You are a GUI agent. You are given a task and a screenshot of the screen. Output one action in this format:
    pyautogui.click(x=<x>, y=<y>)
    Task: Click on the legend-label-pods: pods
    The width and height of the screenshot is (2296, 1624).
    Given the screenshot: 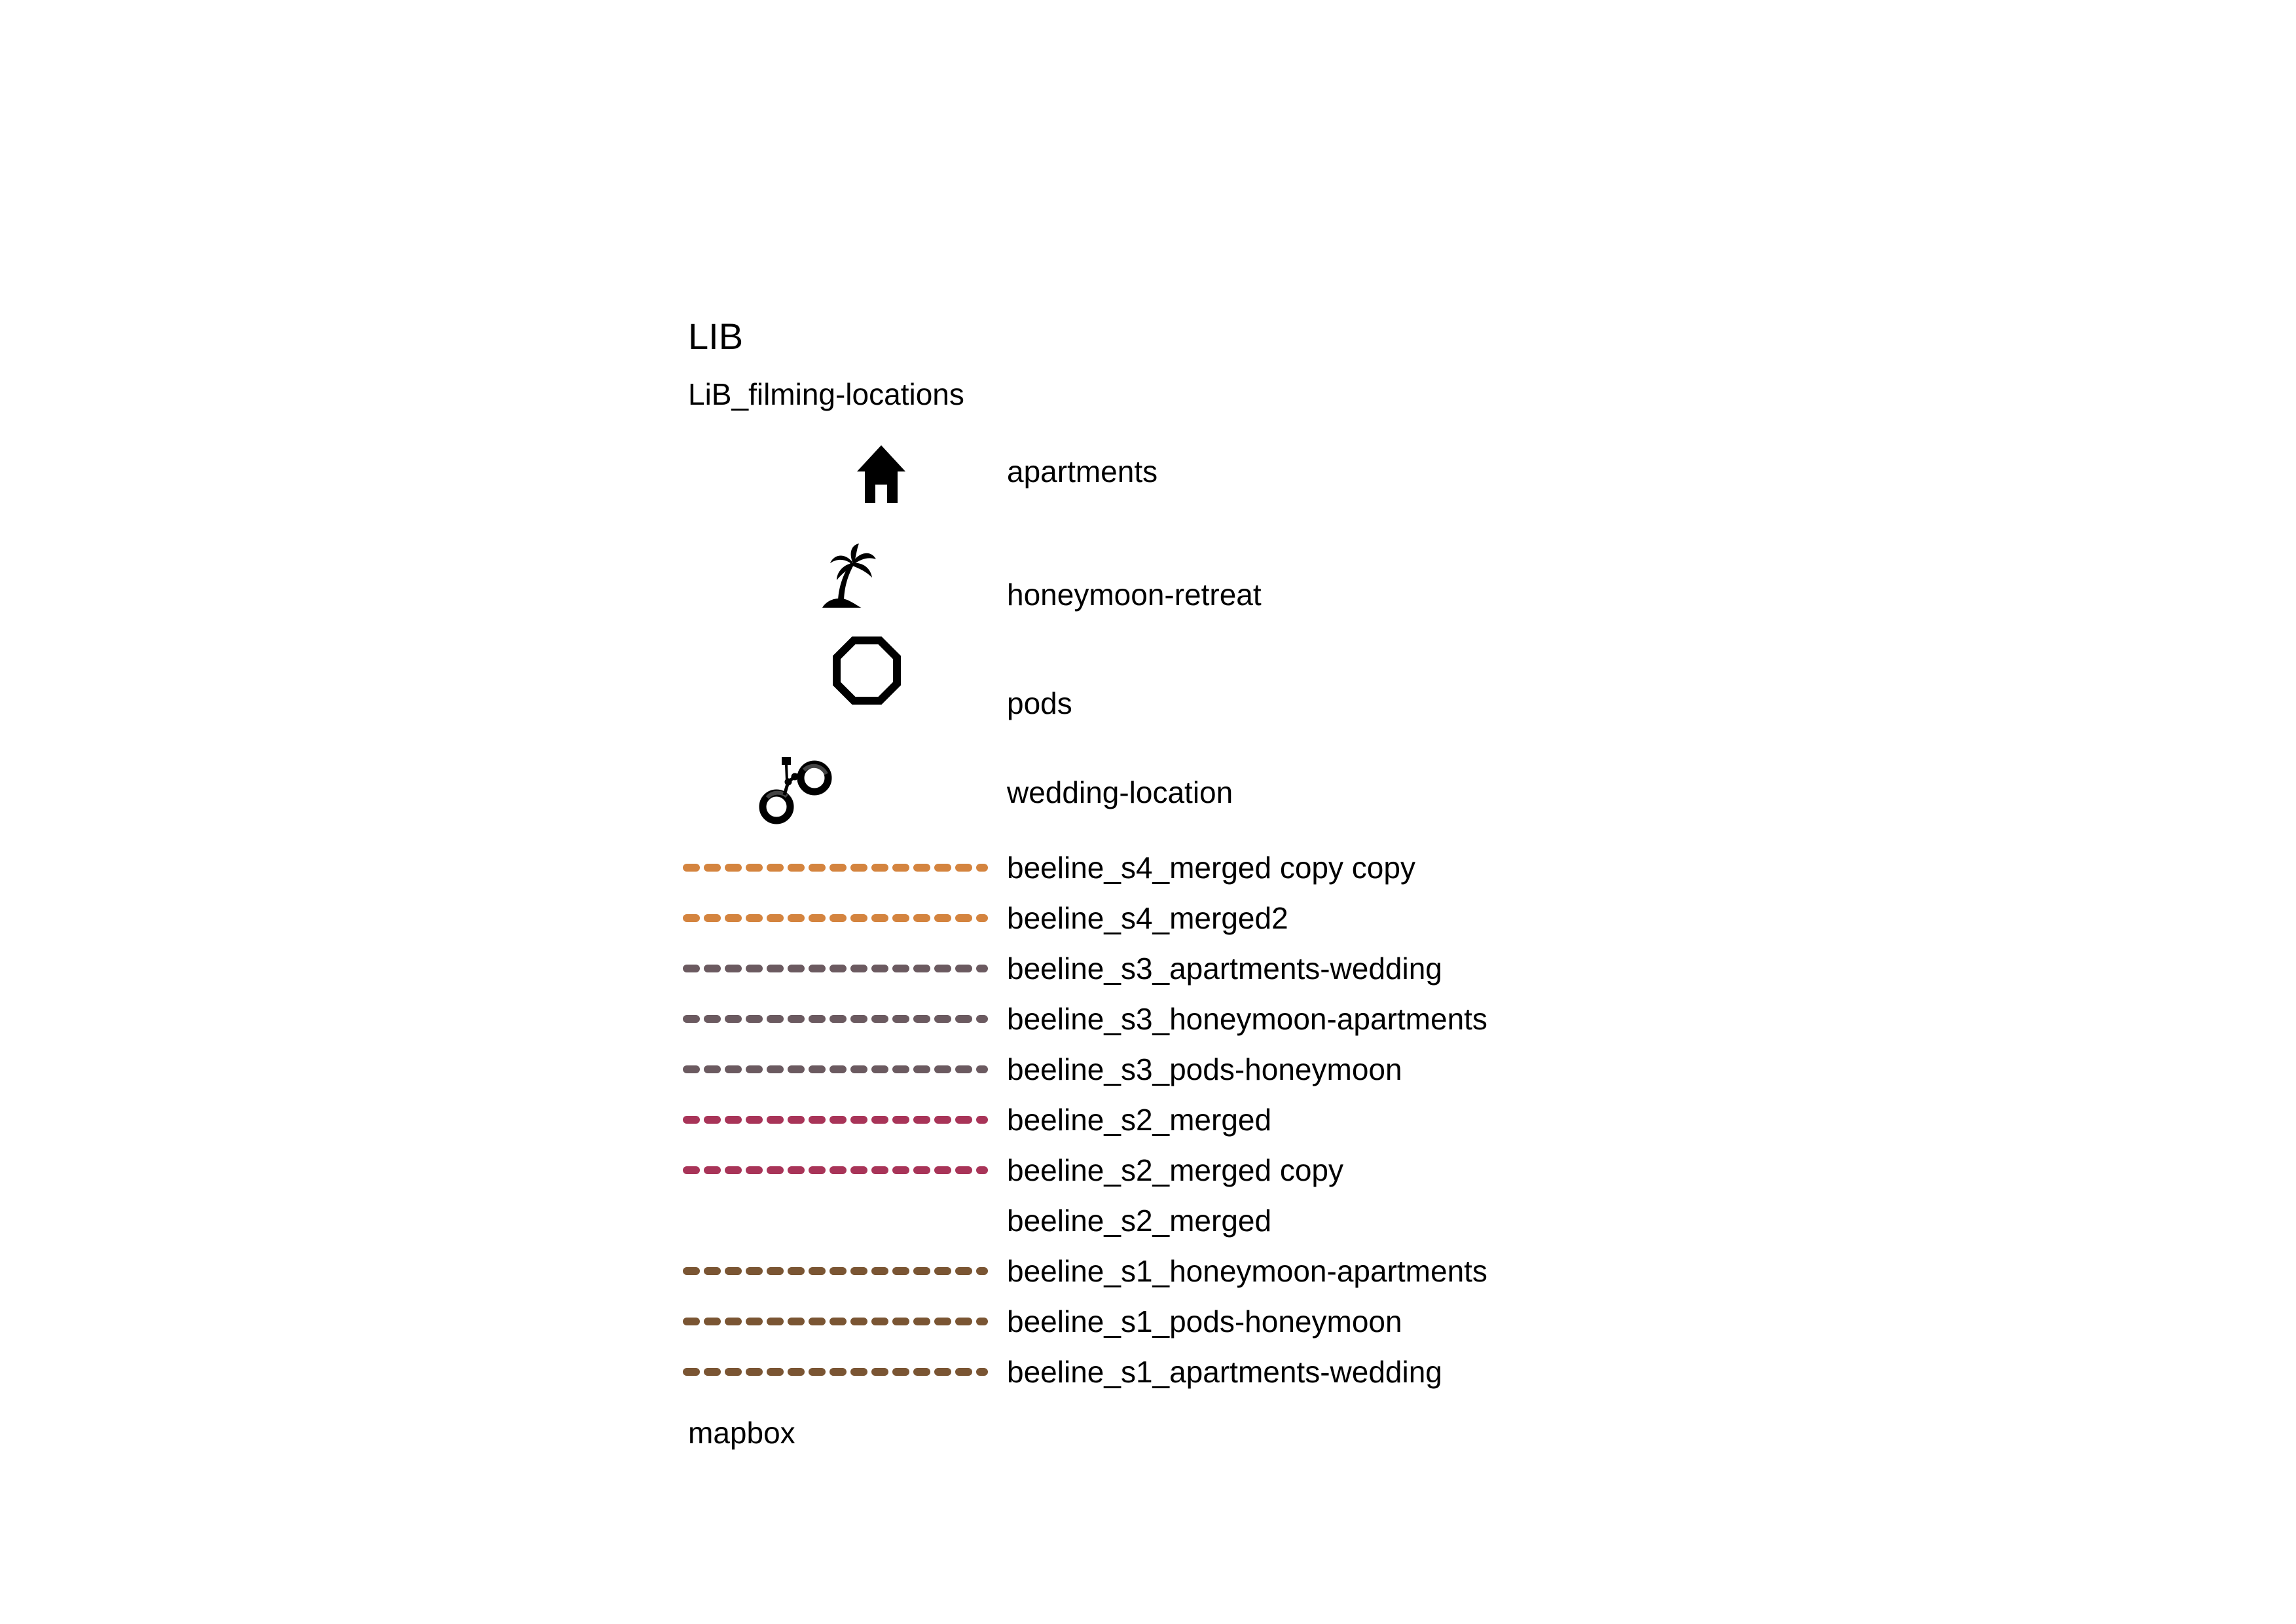 What is the action you would take?
    pyautogui.click(x=1039, y=703)
    